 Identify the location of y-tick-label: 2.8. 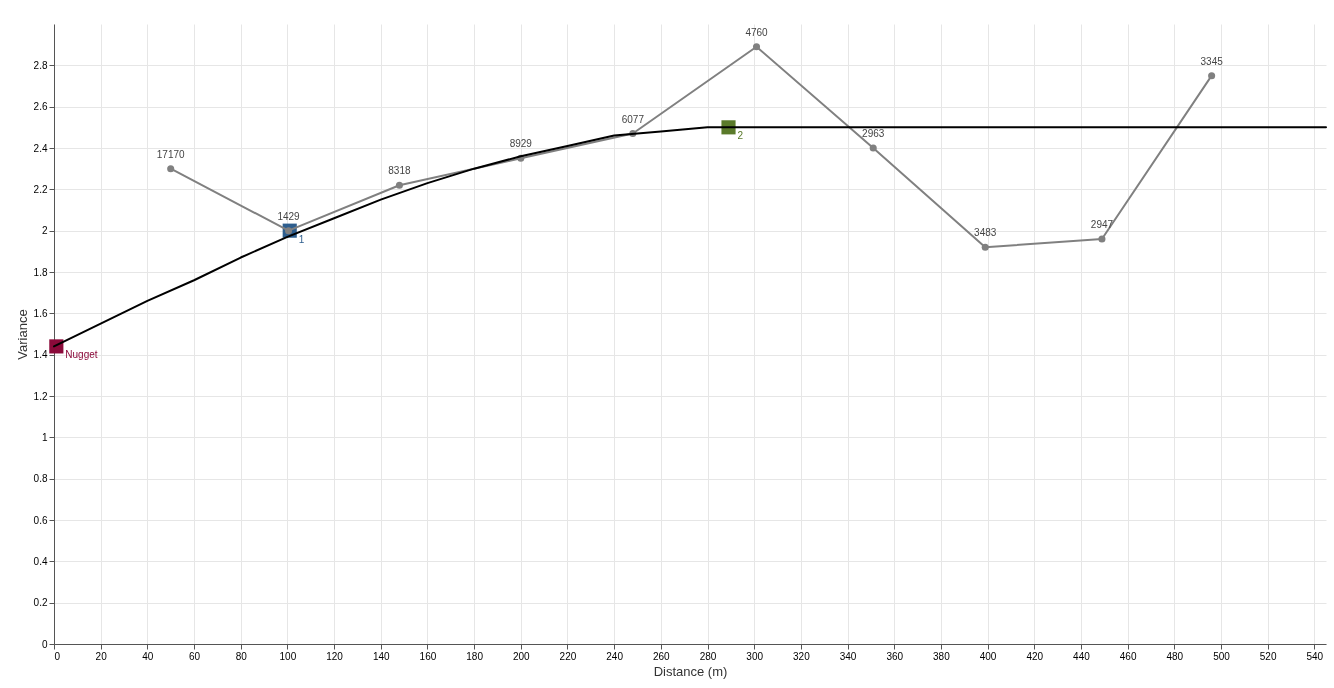
(40, 65).